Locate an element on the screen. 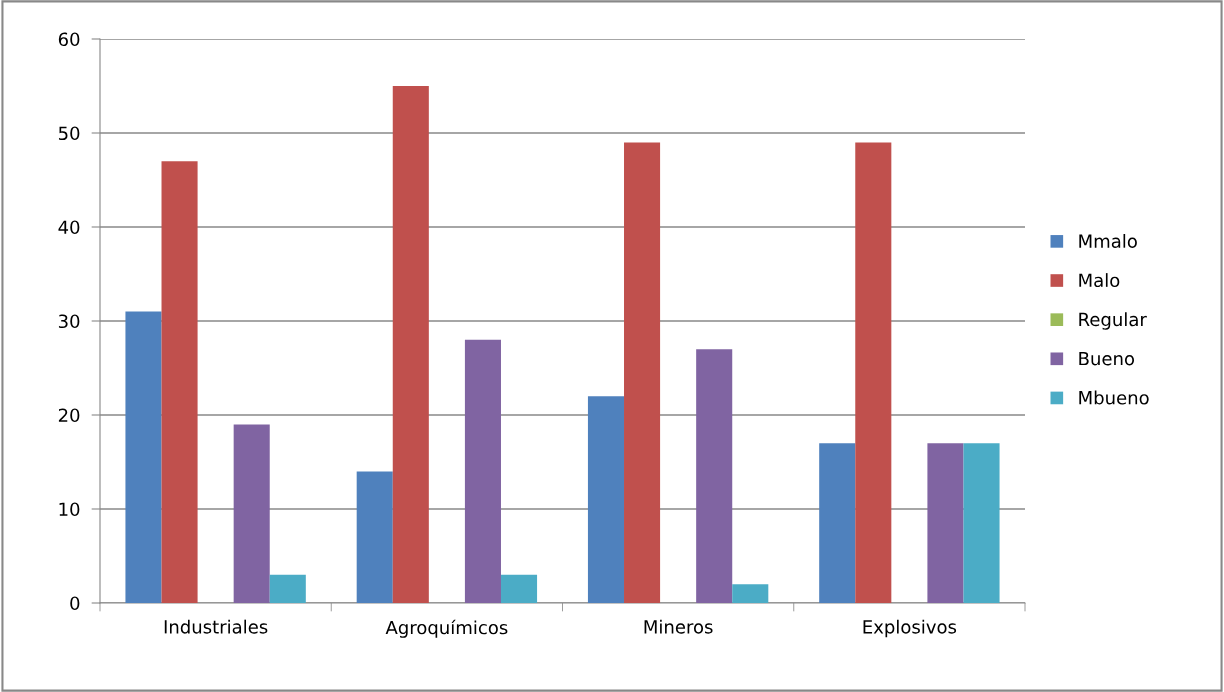 The width and height of the screenshot is (1224, 692). legend-label: Mbueno is located at coordinates (1114, 397).